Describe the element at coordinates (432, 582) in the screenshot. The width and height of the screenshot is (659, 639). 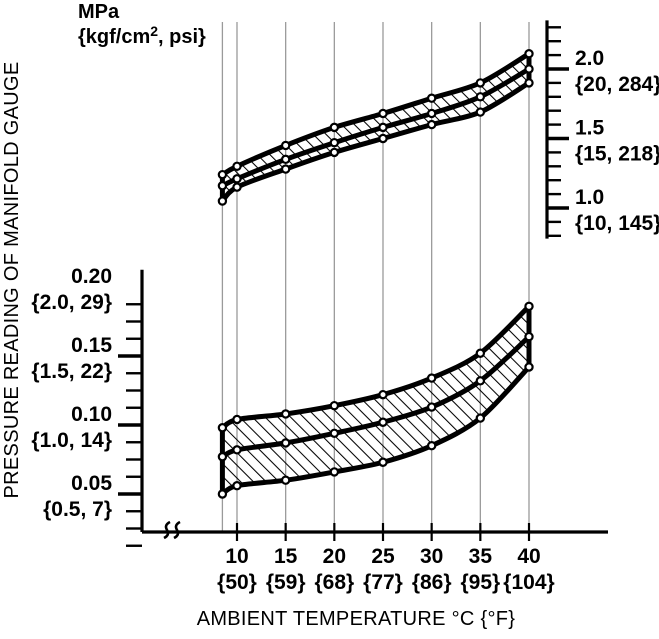
I see `x-tick-label-fahrenheit: {86}` at that location.